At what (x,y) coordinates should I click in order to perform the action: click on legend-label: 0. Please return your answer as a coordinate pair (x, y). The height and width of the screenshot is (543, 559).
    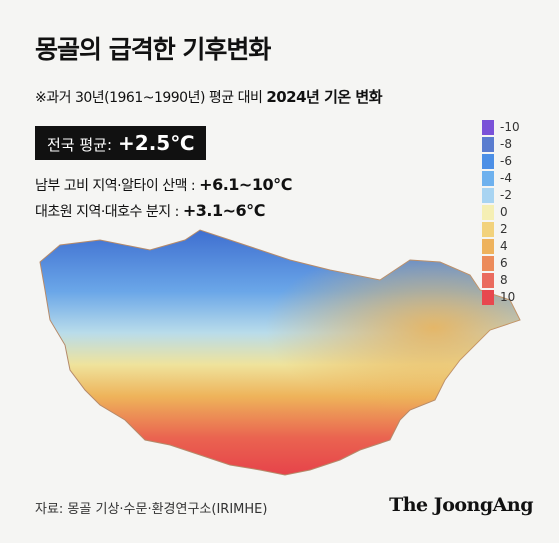
    Looking at the image, I should click on (504, 212).